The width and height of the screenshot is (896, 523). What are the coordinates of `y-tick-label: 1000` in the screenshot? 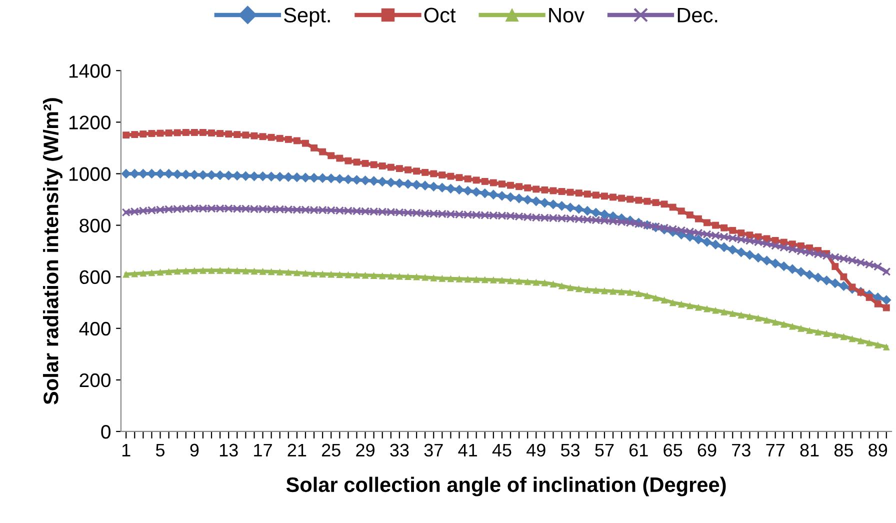 It's located at (89, 174).